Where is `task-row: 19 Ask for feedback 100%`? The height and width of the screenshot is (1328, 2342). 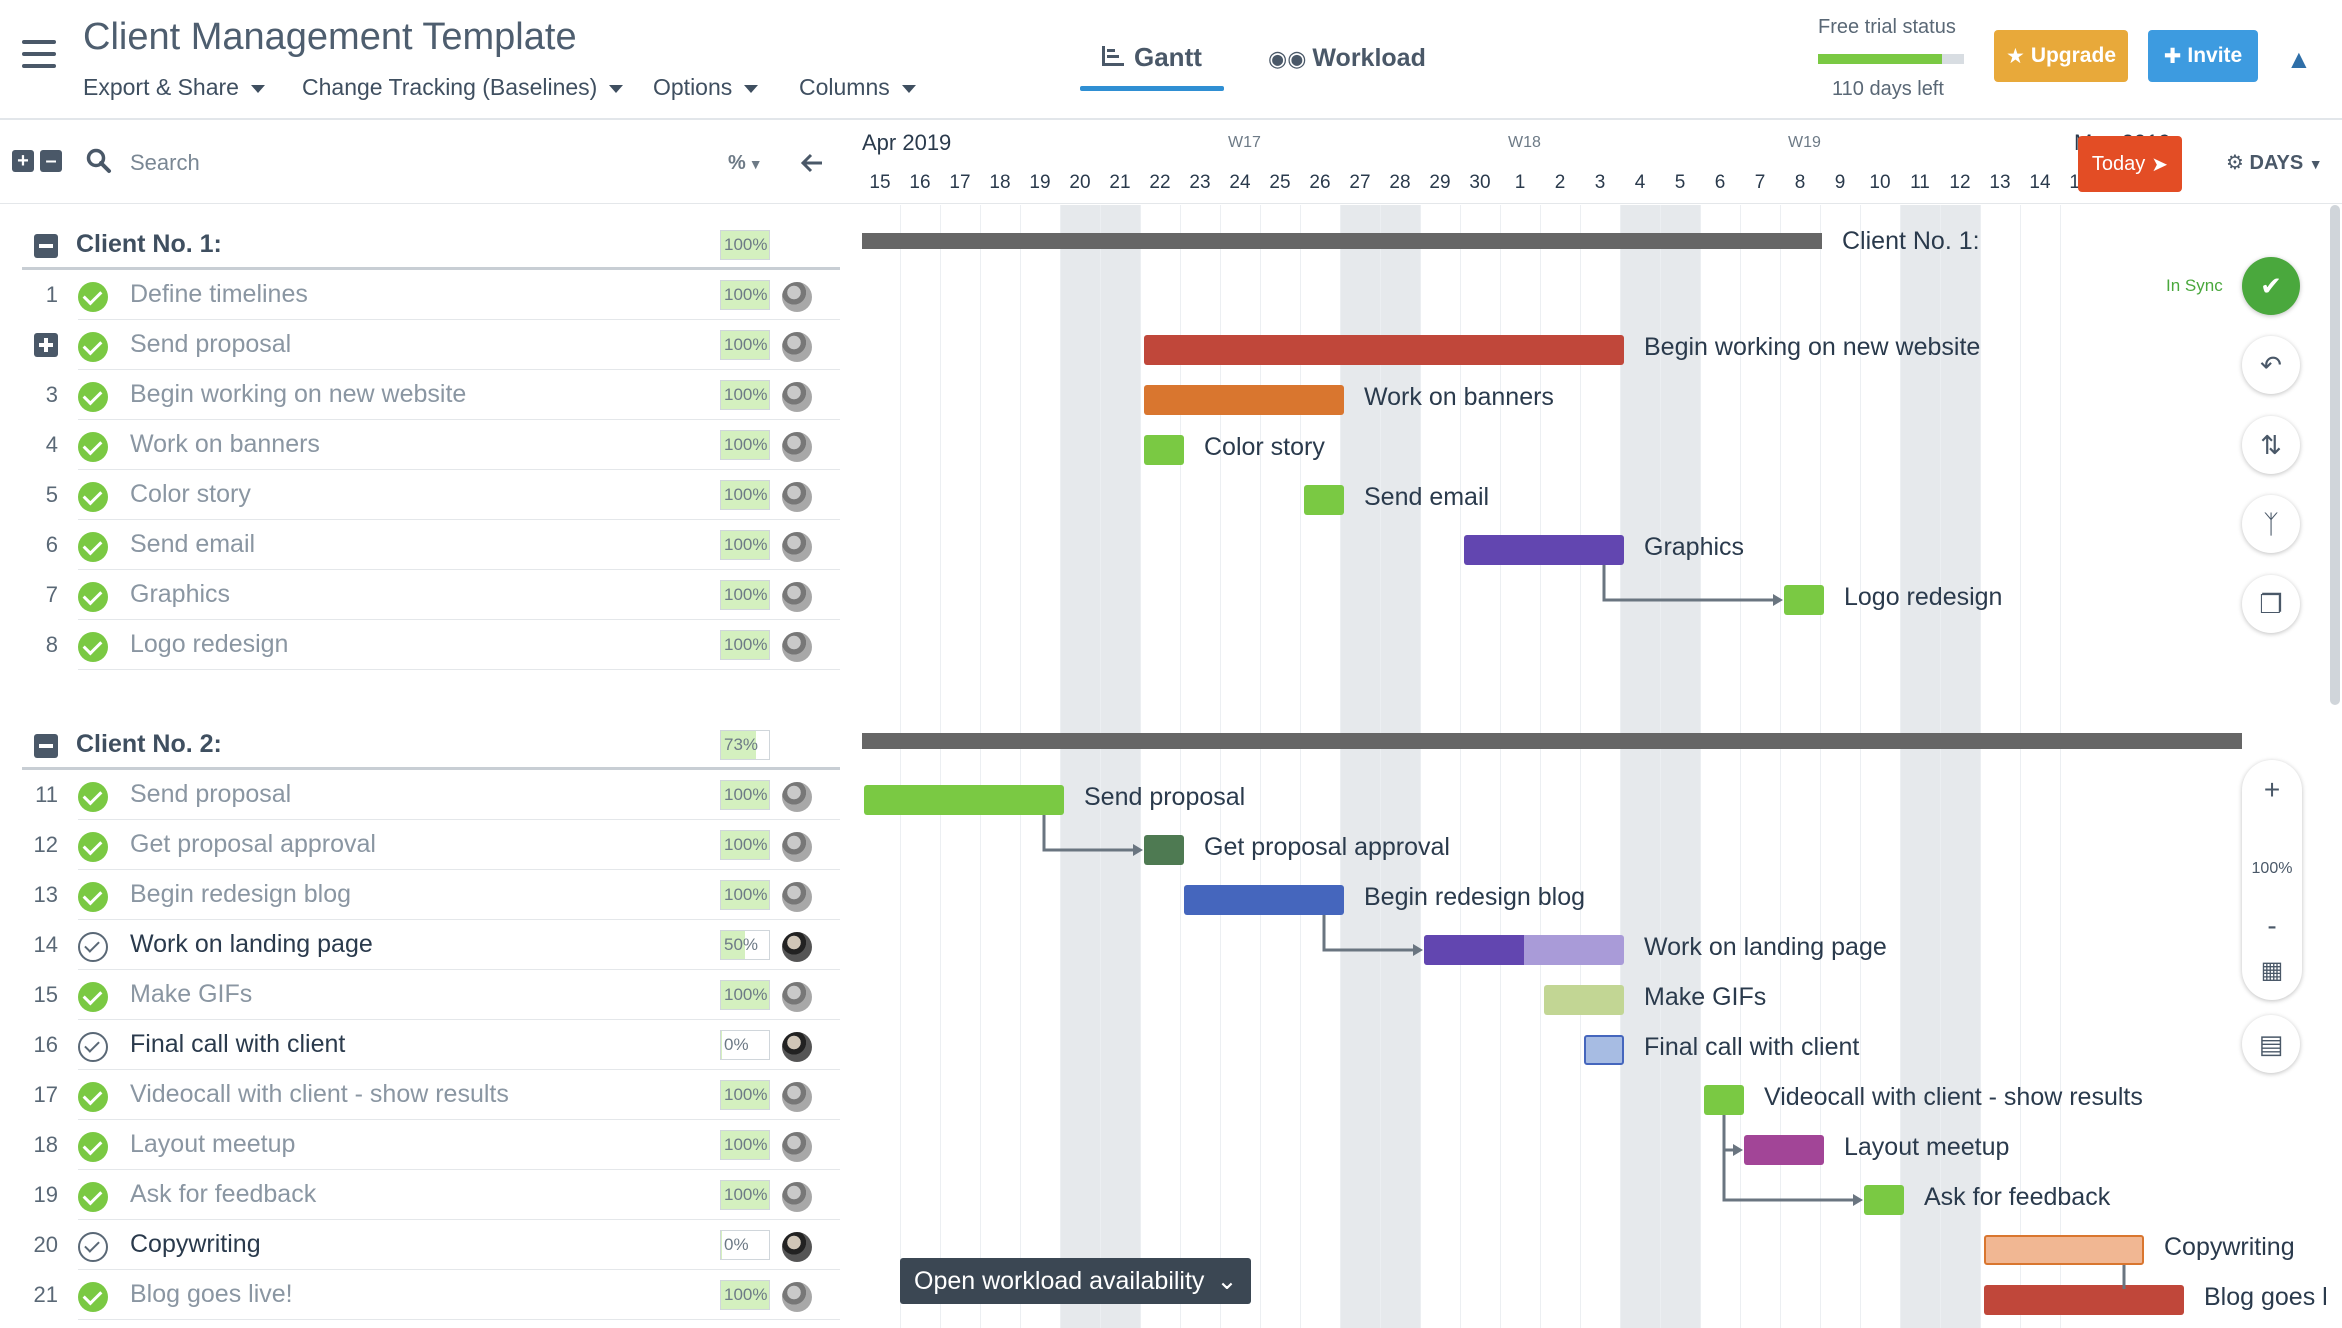 task-row: 19 Ask for feedback 100% is located at coordinates (431, 1195).